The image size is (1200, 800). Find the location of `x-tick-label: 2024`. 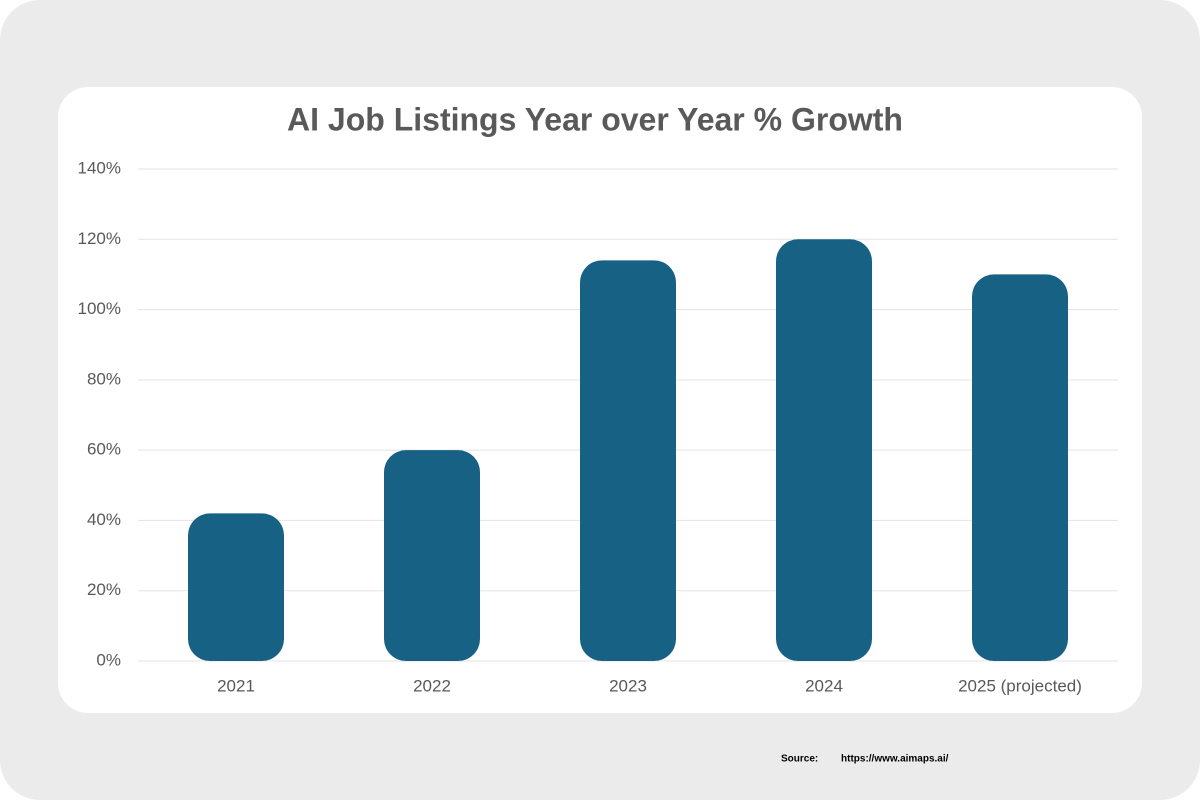

x-tick-label: 2024 is located at coordinates (824, 685).